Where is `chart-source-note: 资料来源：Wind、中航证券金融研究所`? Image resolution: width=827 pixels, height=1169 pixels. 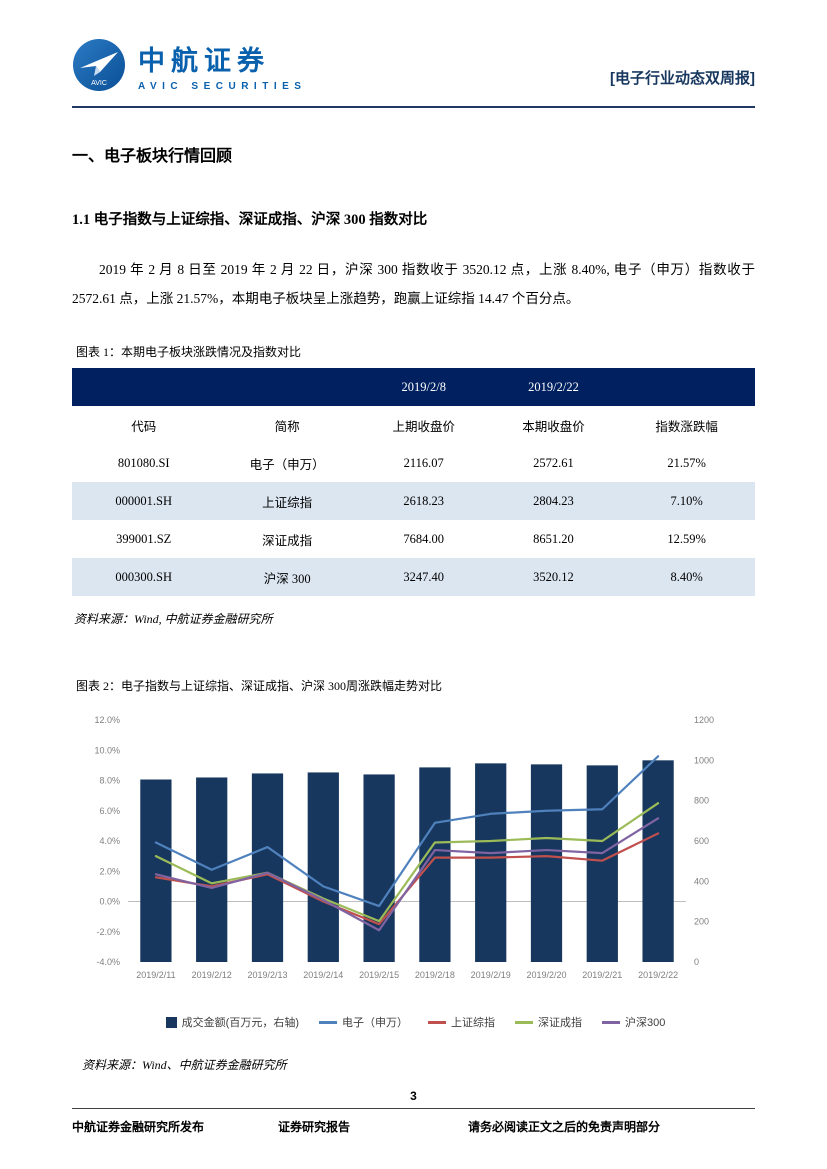
chart-source-note: 资料来源：Wind、中航证券金融研究所 is located at coordinates (184, 1065).